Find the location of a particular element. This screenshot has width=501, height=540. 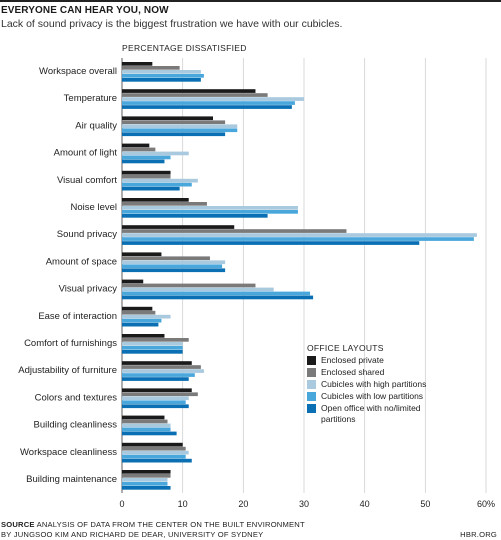

x-tick-label: 30 is located at coordinates (304, 504).